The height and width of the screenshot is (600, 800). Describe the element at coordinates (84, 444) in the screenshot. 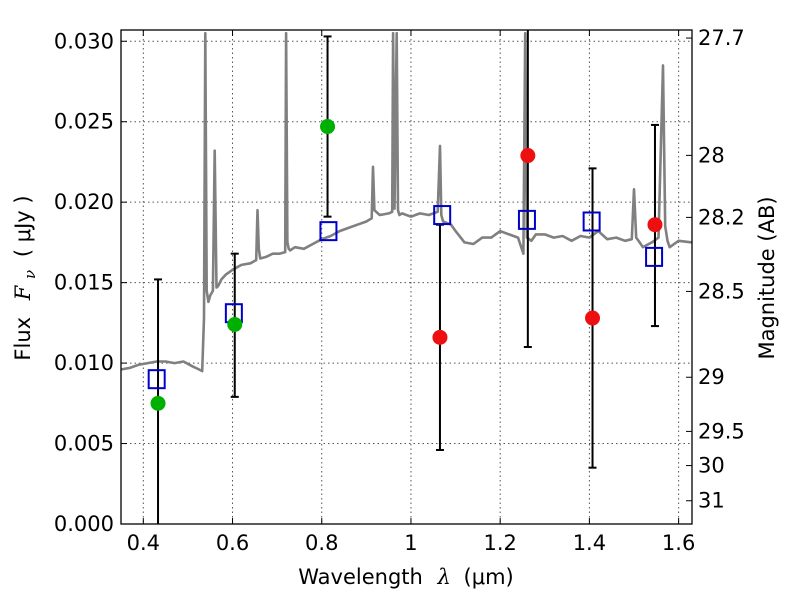

I see `y-tick-label: 0.005` at that location.